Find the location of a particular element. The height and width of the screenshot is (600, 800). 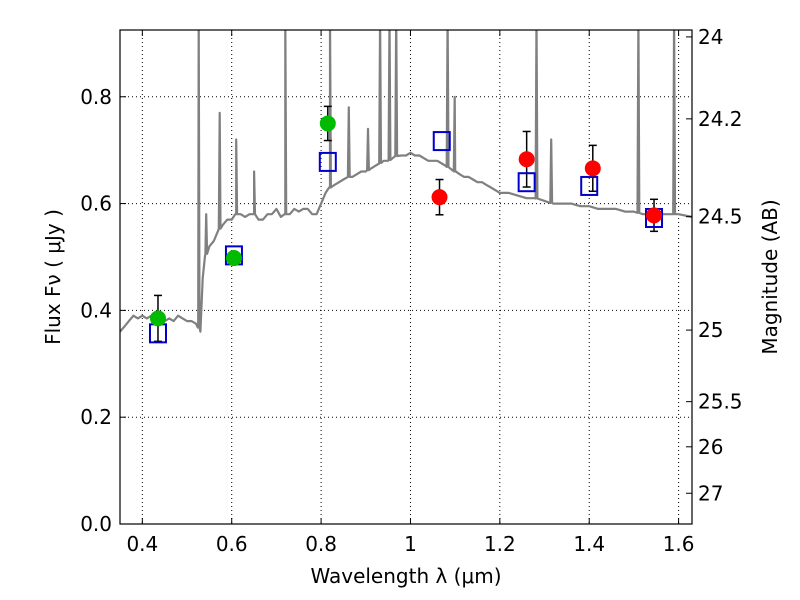

x-tick-label: 1.6 is located at coordinates (679, 544).